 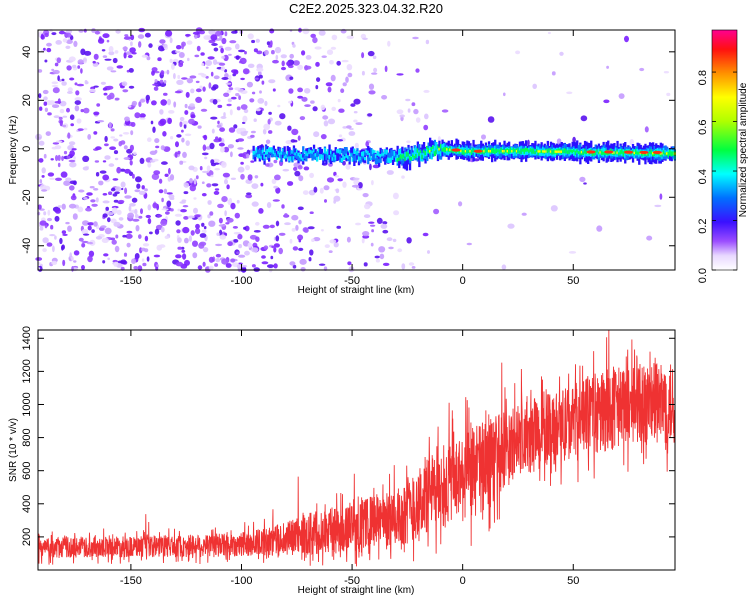 I want to click on figure-title: C2E2.2025.323.04.32.R20, so click(x=366, y=8).